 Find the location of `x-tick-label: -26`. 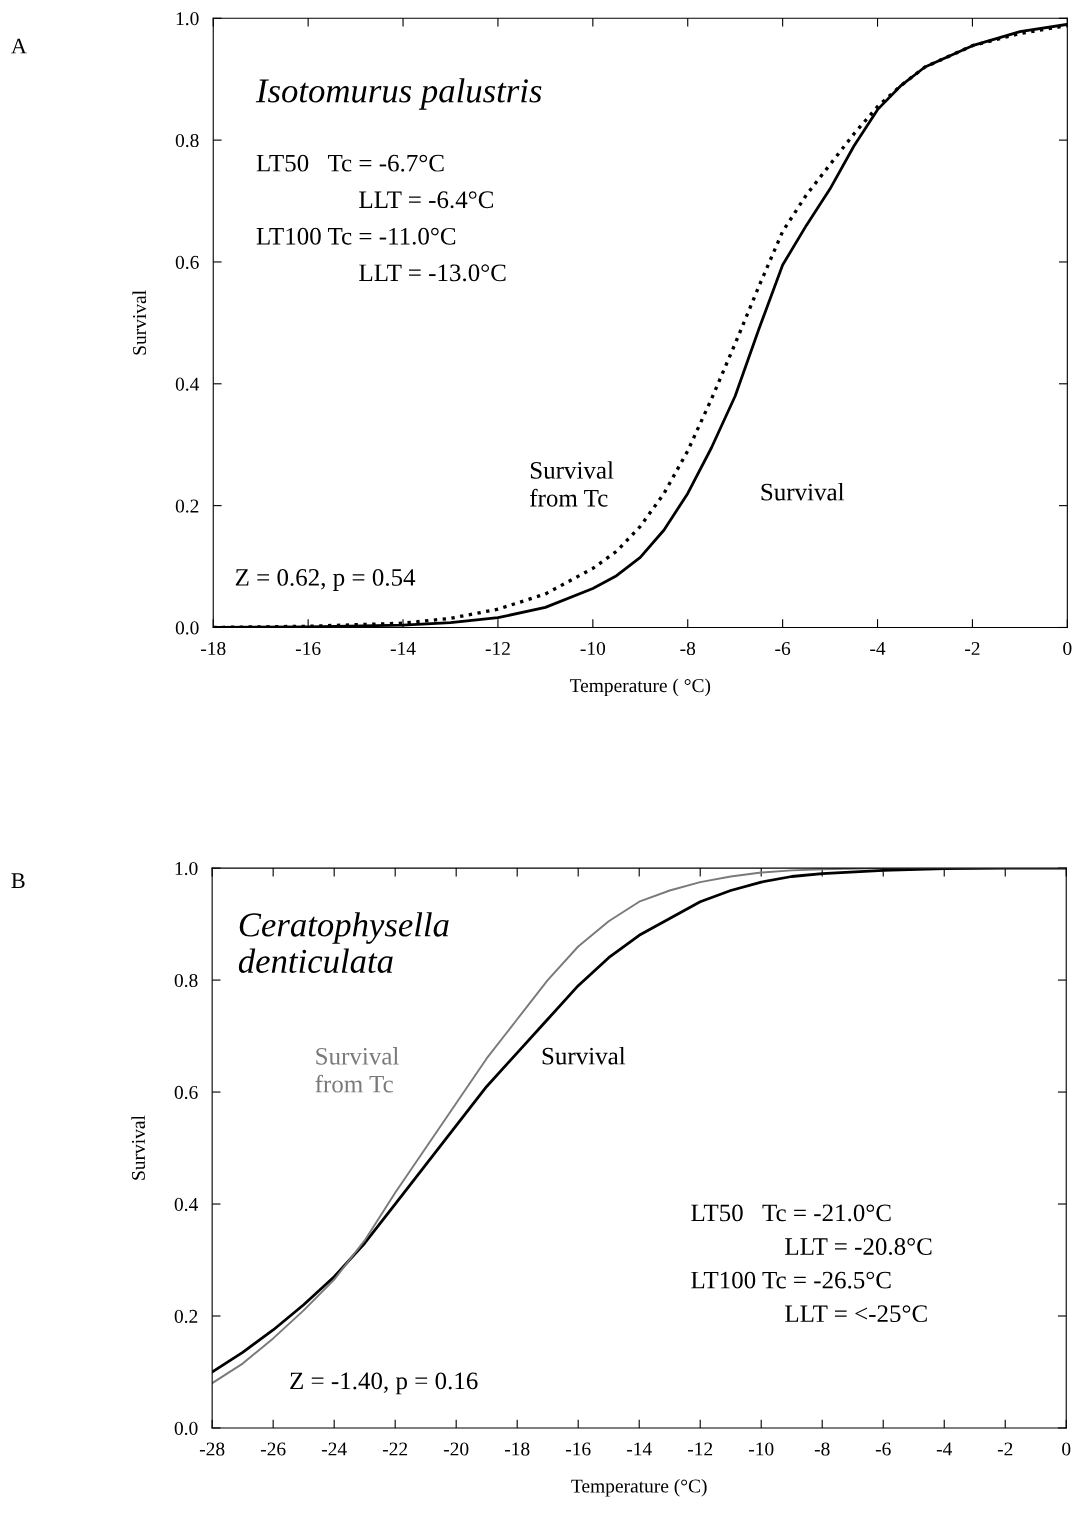

x-tick-label: -26 is located at coordinates (273, 1449).